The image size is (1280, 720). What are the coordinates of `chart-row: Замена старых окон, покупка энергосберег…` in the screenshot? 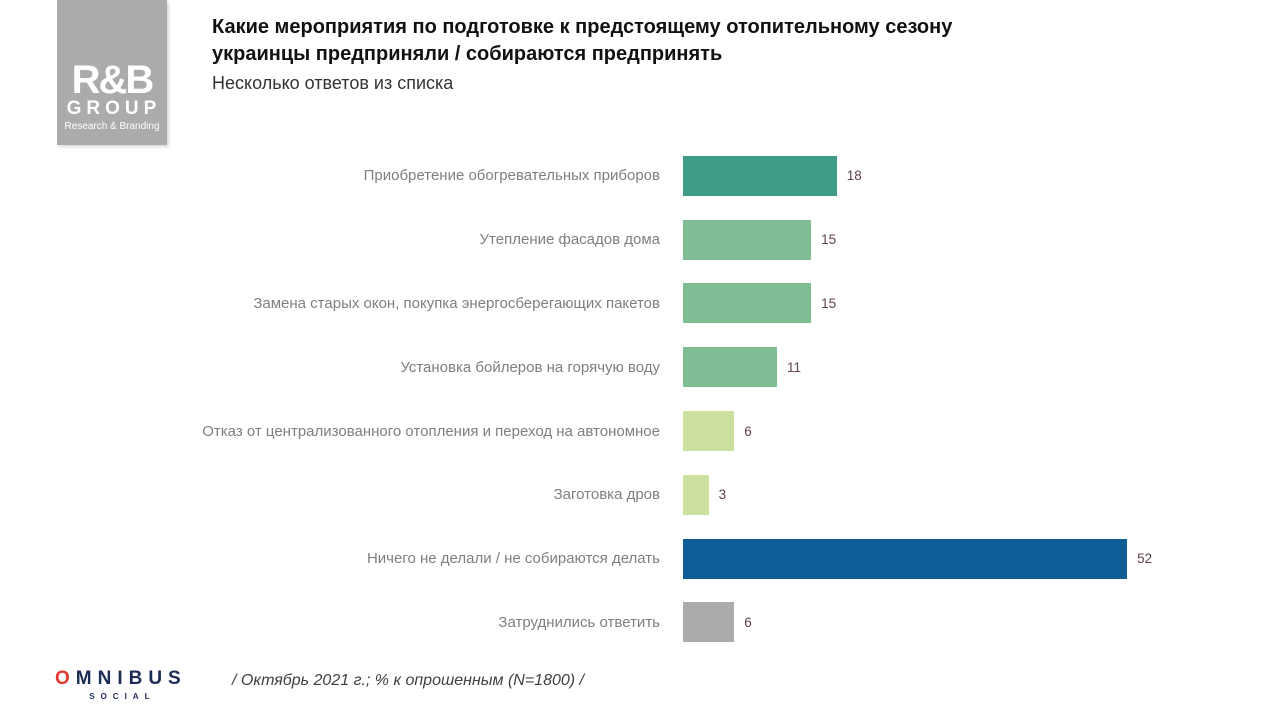 It's located at (640, 304).